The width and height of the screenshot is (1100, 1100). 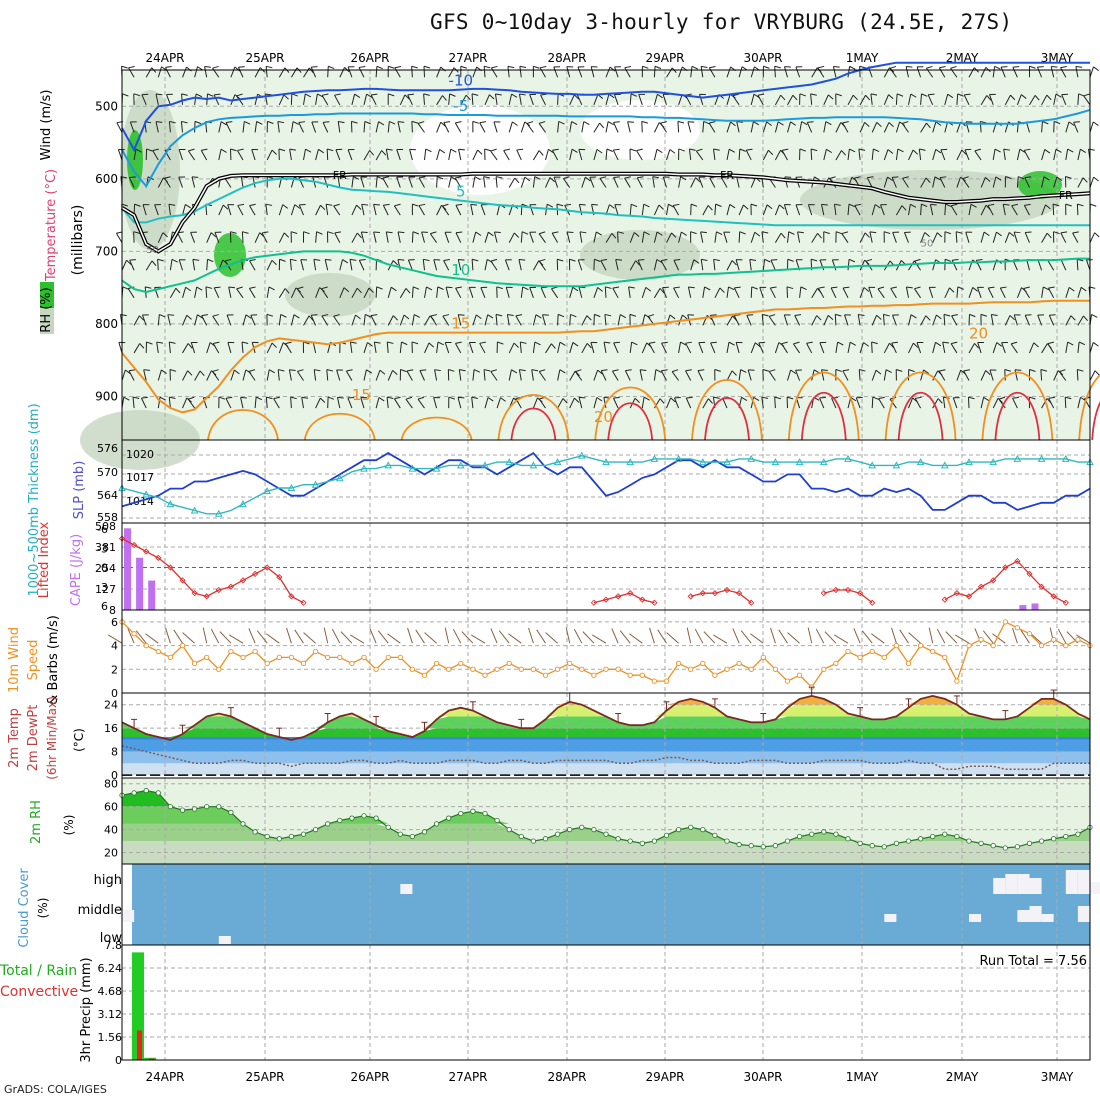 I want to click on precip-total-legend: Total / Rain, so click(x=38, y=971).